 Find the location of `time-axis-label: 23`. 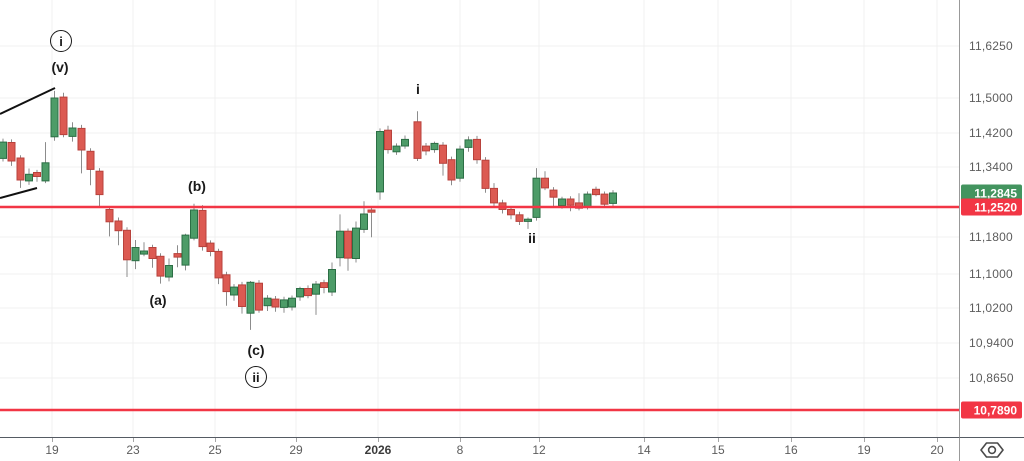

time-axis-label: 23 is located at coordinates (133, 449).